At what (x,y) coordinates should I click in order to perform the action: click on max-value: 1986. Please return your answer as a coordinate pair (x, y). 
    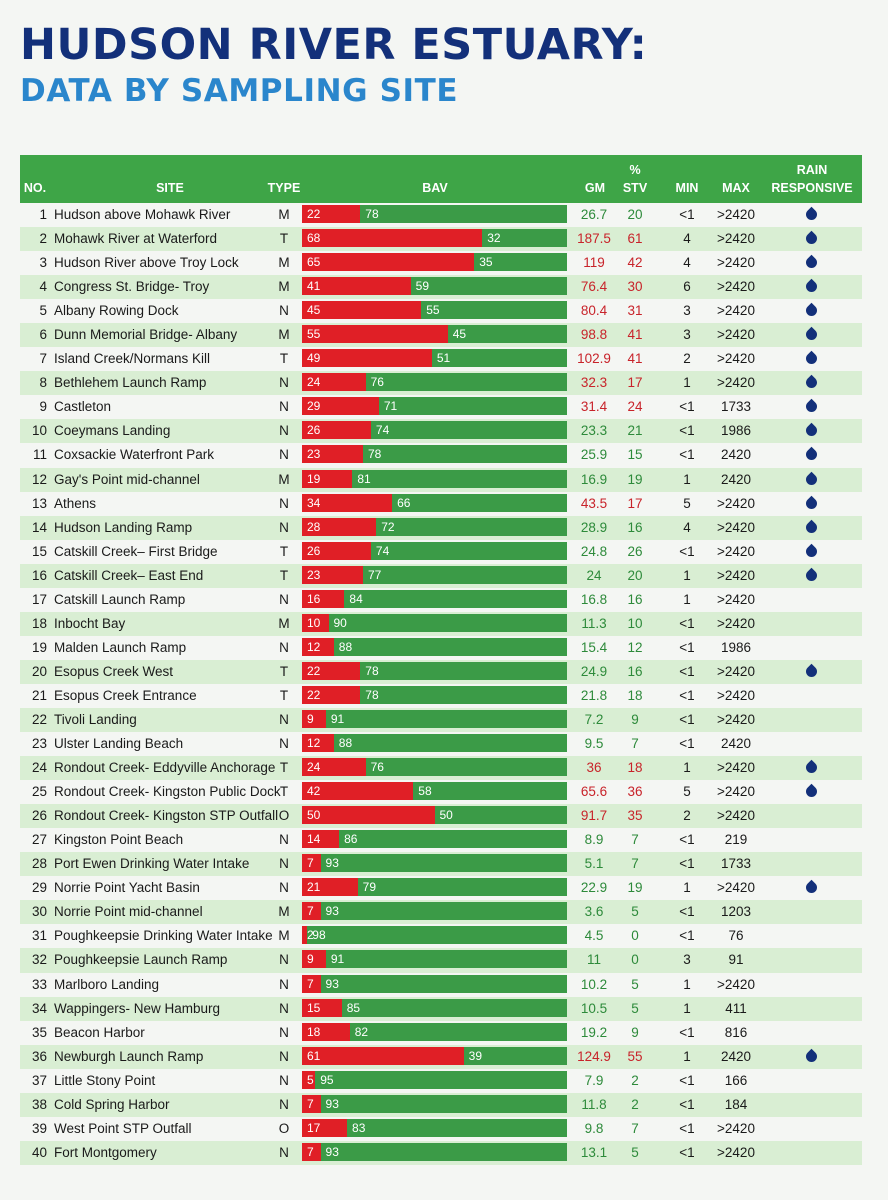
    Looking at the image, I should click on (736, 431).